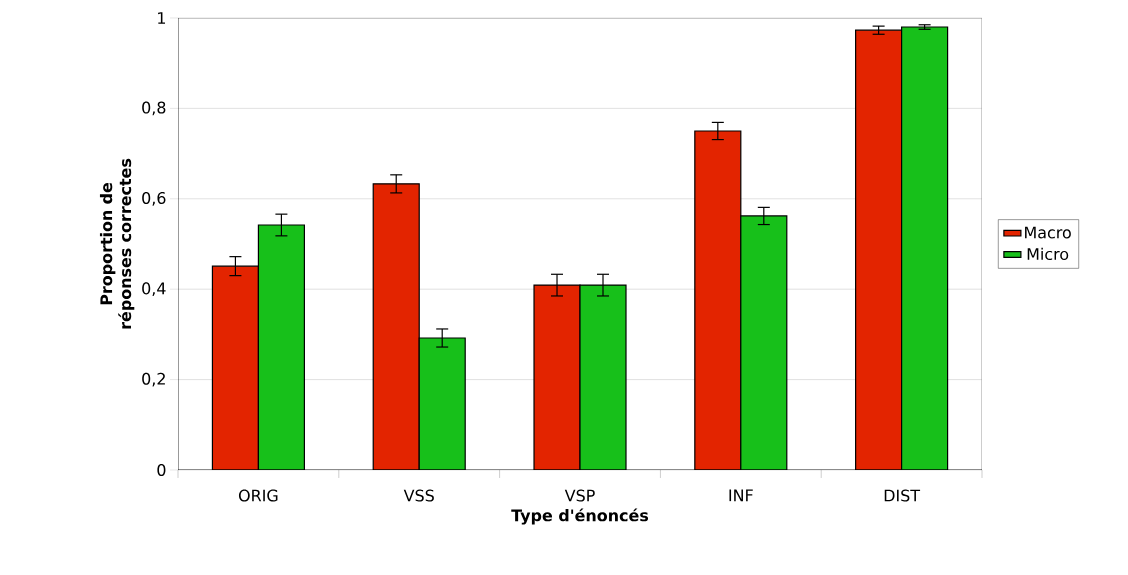 The image size is (1128, 575). Describe the element at coordinates (579, 495) in the screenshot. I see `x-tick-label: VSP` at that location.